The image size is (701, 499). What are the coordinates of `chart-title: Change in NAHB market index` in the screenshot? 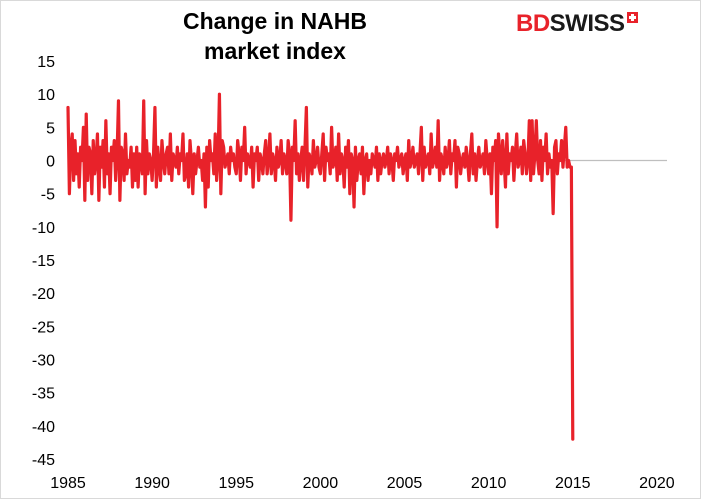 It's located at (275, 36).